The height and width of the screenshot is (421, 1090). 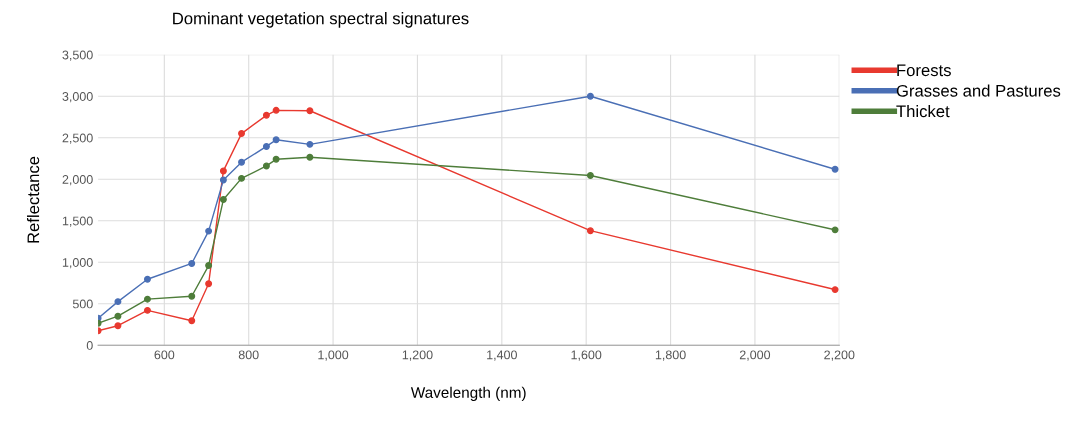 What do you see at coordinates (924, 70) in the screenshot?
I see `legend-label: Forests` at bounding box center [924, 70].